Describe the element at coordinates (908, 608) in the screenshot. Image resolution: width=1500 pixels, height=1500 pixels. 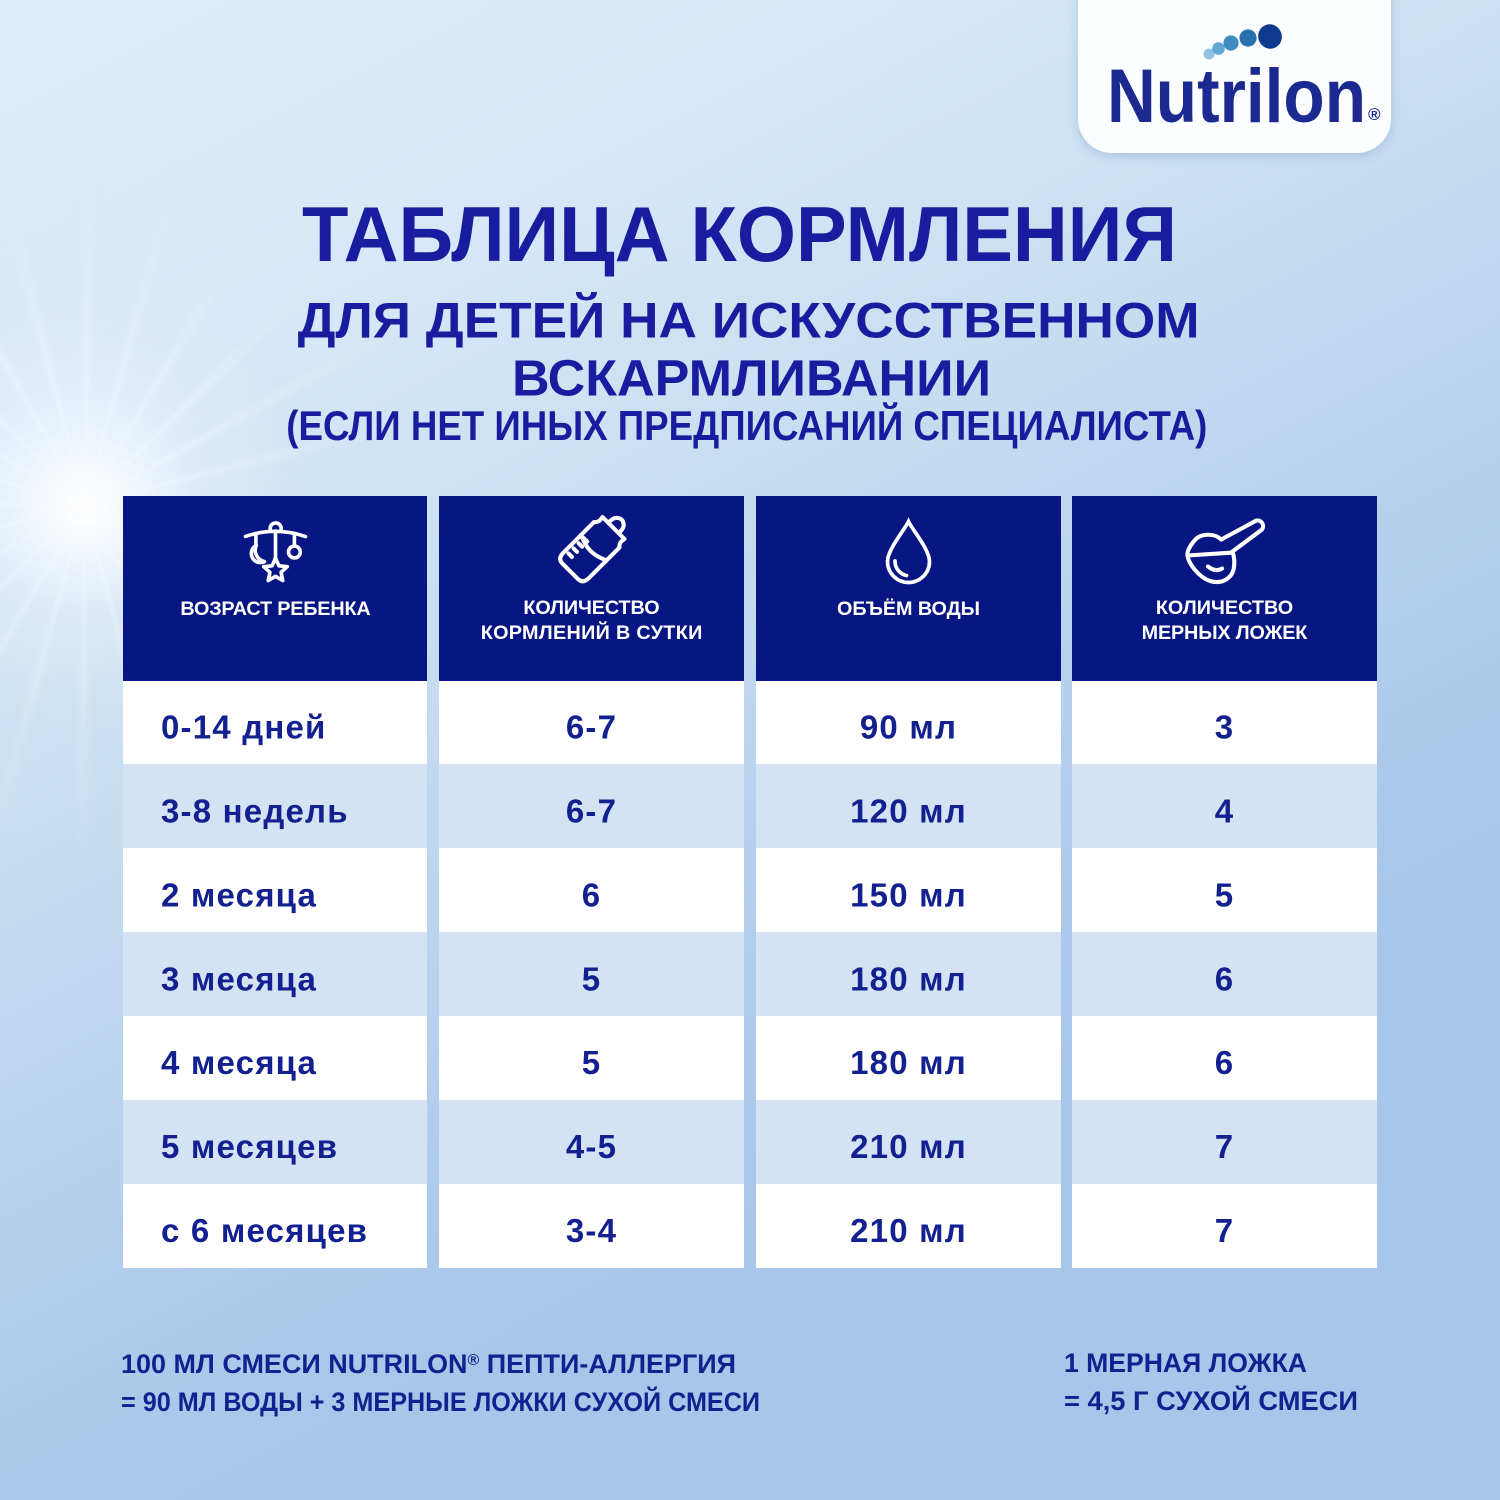
I see `svg-text: ОБЪЁМ ВОДЫ` at that location.